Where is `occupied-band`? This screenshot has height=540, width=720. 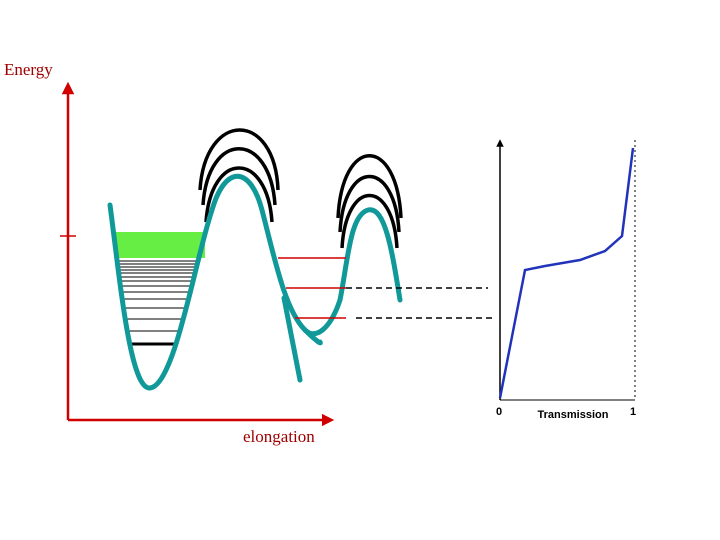 occupied-band is located at coordinates (160, 245).